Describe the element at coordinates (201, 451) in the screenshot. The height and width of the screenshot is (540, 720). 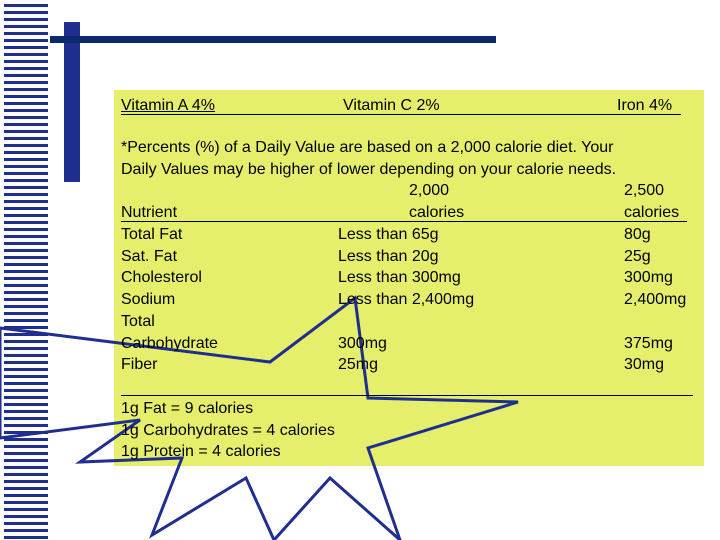
I see `calorie-fact: 1g Protein = 4 calories` at that location.